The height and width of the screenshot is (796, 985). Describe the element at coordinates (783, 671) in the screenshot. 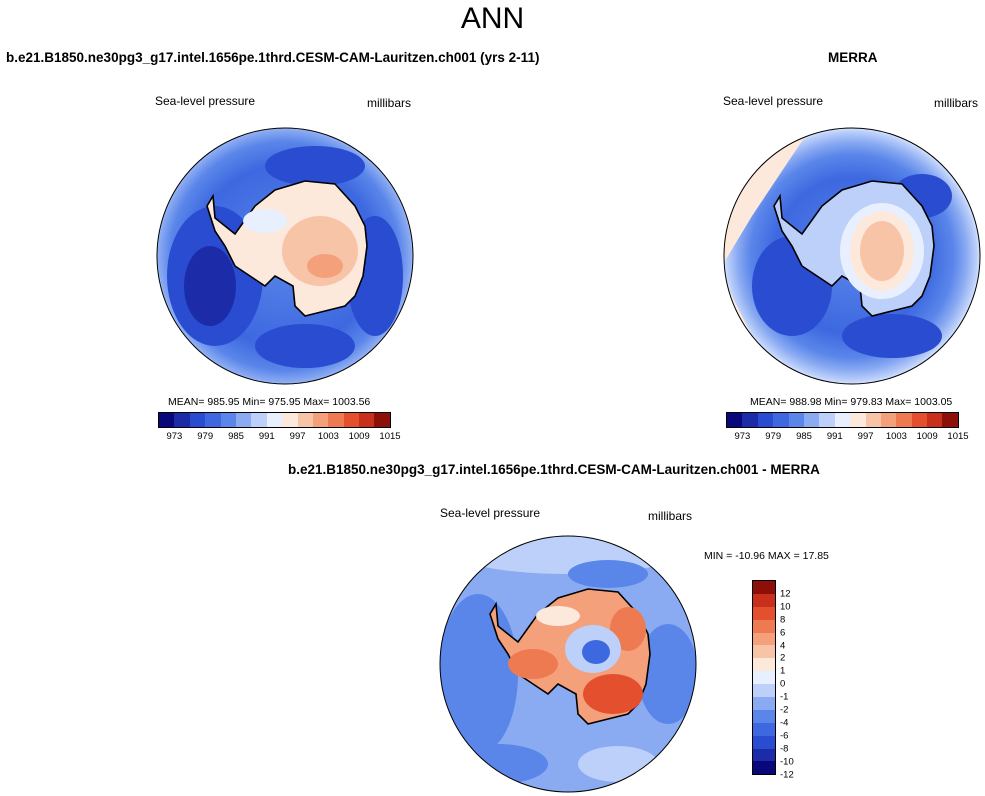

I see `colorbar-tick-label: 1` at that location.